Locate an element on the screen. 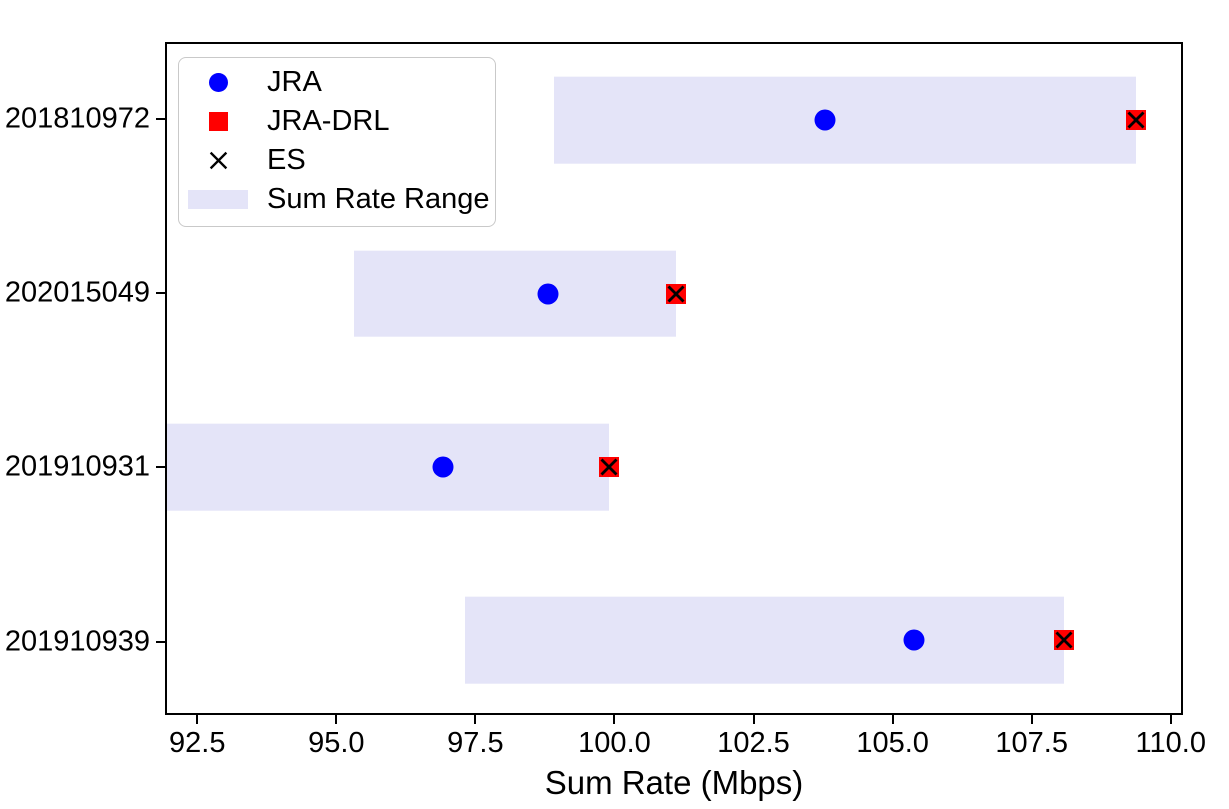 This screenshot has width=1229, height=809. legend-item: JRA-DRL is located at coordinates (337, 121).